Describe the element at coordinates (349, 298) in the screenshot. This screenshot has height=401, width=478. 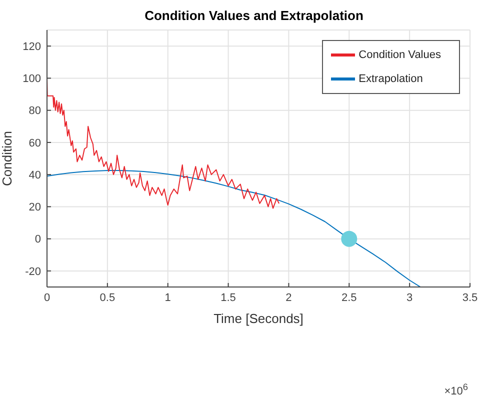
I see `x-tick-label: 2.5` at that location.